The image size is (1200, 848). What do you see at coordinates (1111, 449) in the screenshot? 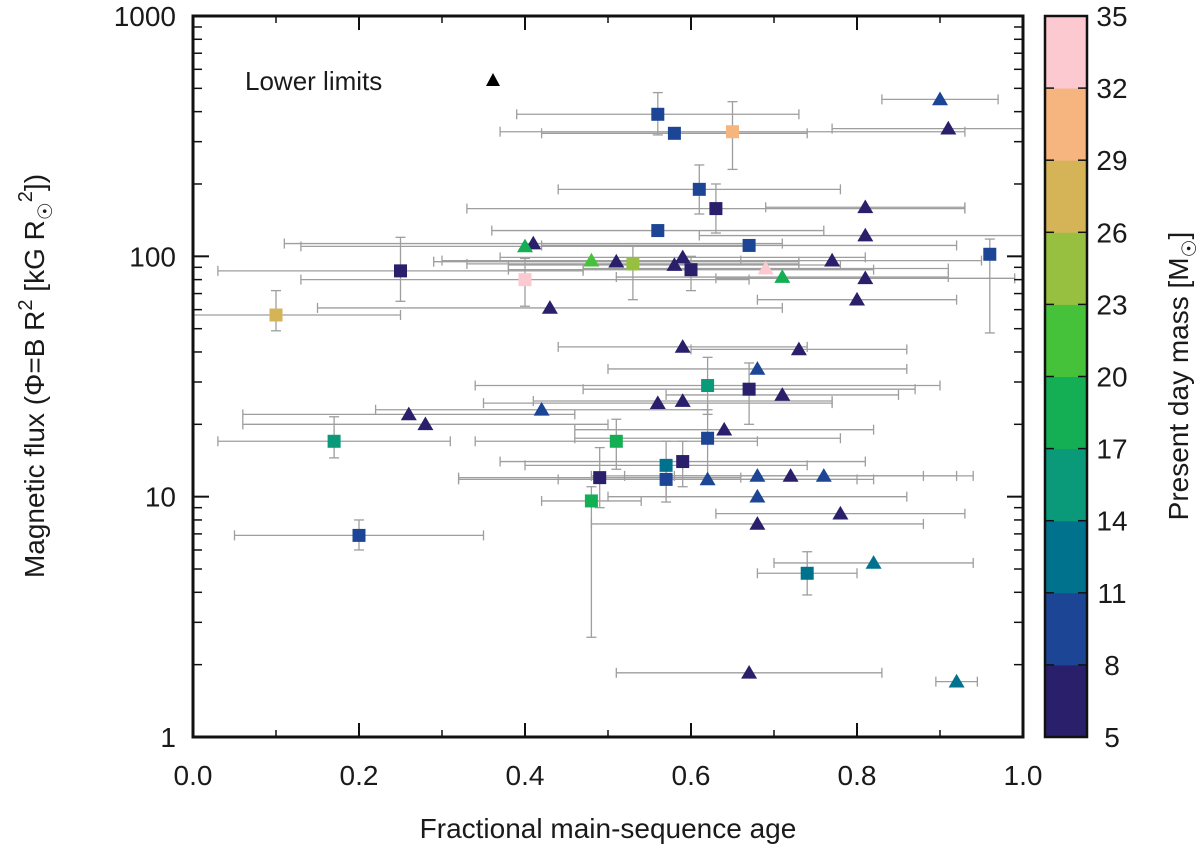
I see `colorbar-tick-label: 17` at bounding box center [1111, 449].